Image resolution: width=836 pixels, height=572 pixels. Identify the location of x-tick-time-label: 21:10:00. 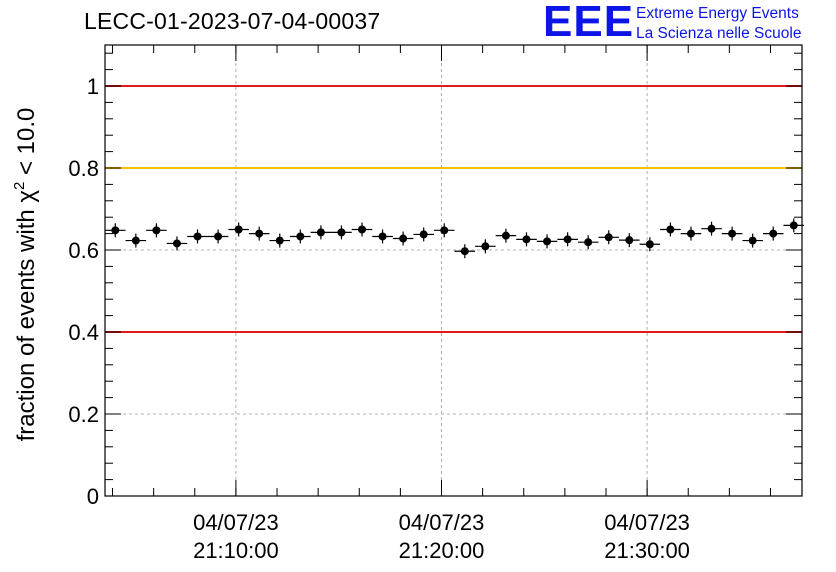
(236, 550).